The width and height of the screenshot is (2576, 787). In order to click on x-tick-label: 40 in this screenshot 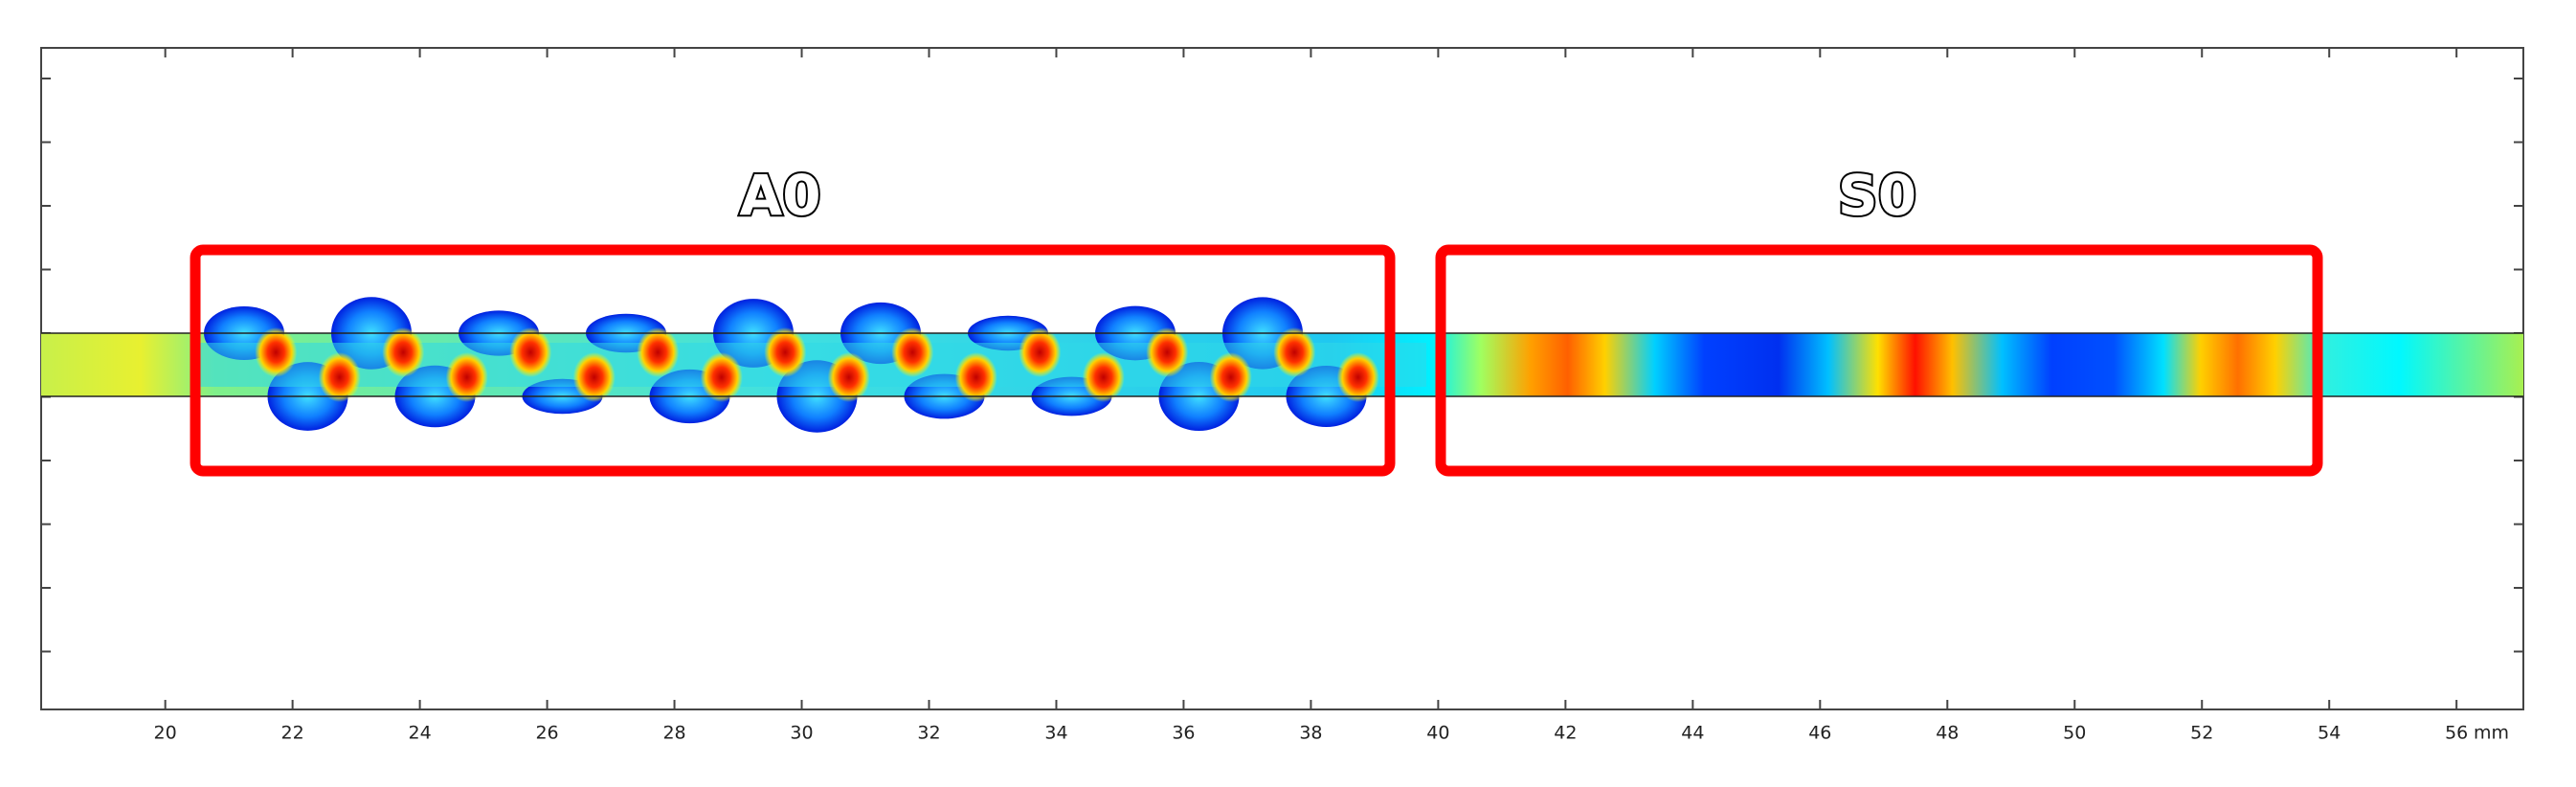, I will do `click(1438, 733)`.